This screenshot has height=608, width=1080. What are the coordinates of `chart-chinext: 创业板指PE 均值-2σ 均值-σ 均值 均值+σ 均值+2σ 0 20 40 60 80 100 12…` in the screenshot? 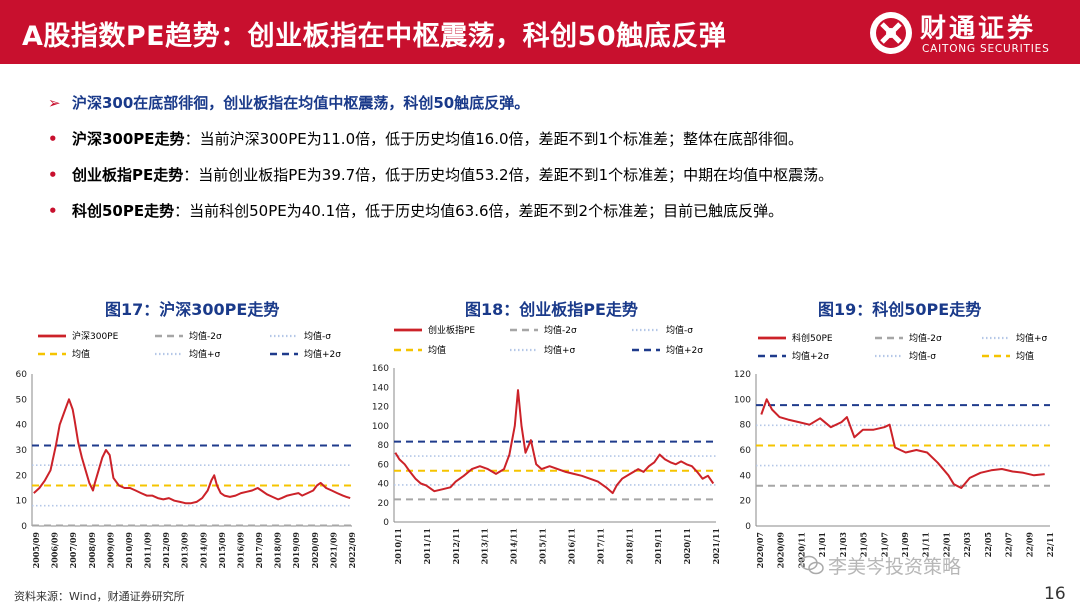 It's located at (546, 444).